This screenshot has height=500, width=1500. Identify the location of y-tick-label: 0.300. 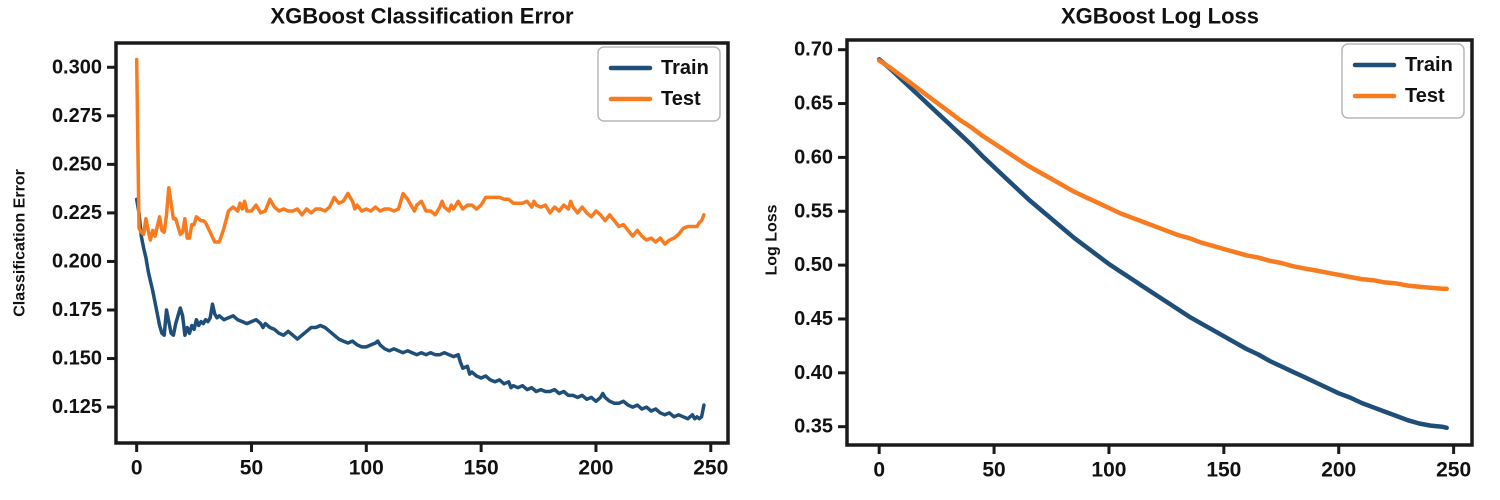
(77, 67).